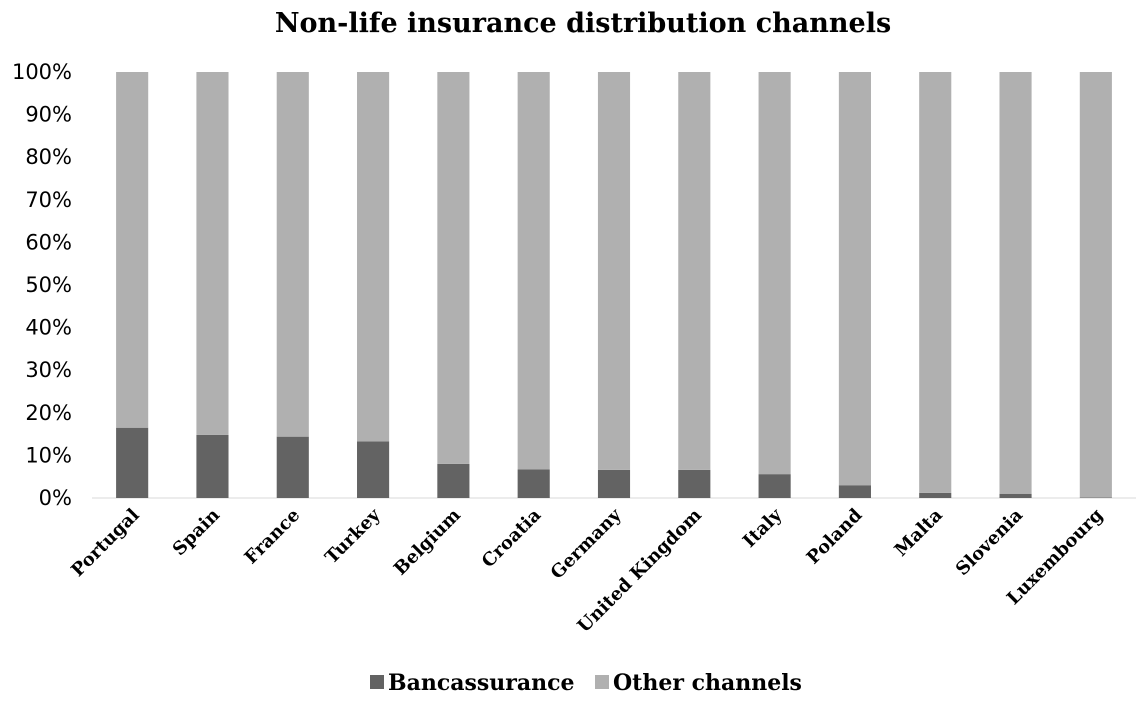  I want to click on x-tick-label: Slovenia, so click(989, 541).